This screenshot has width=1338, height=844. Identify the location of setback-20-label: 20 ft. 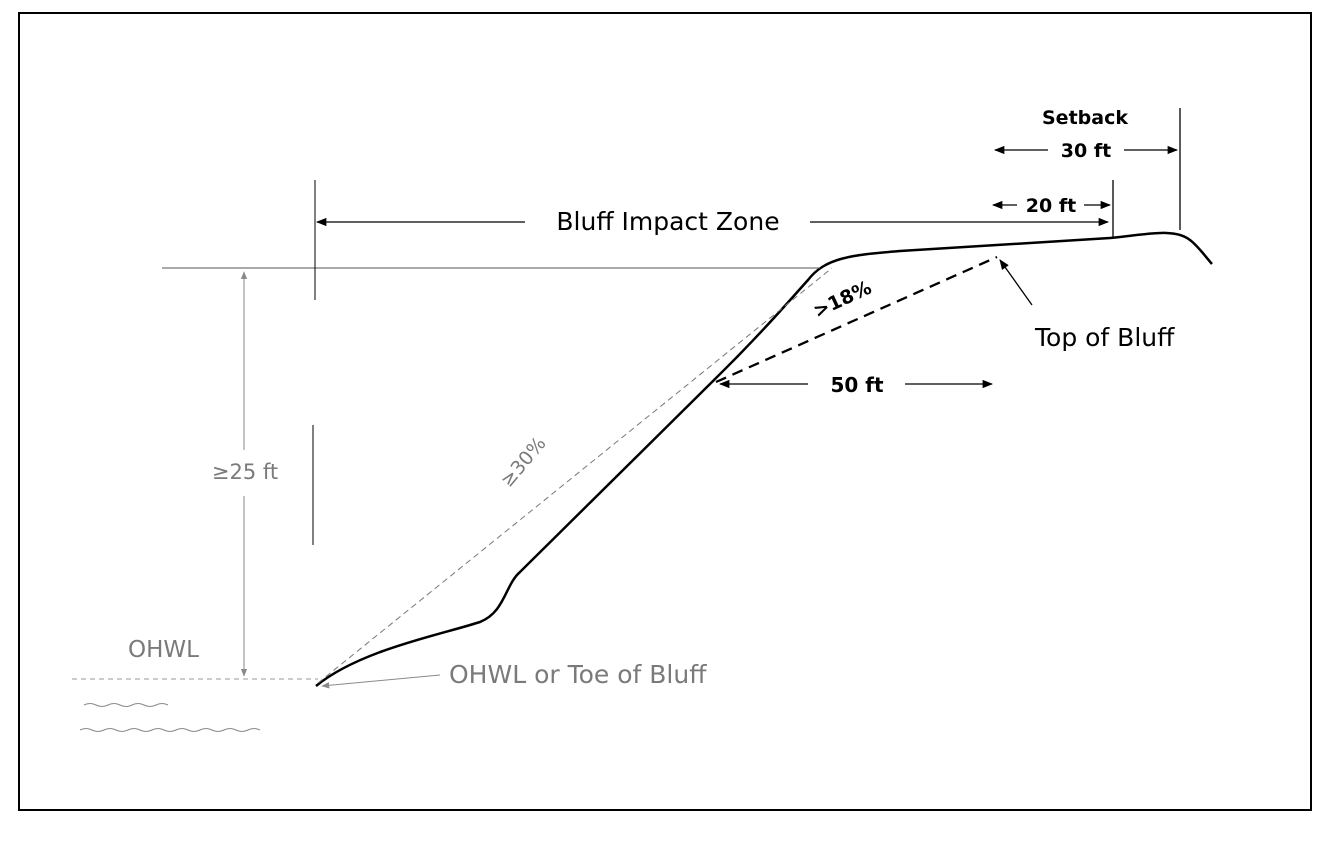
(1051, 206).